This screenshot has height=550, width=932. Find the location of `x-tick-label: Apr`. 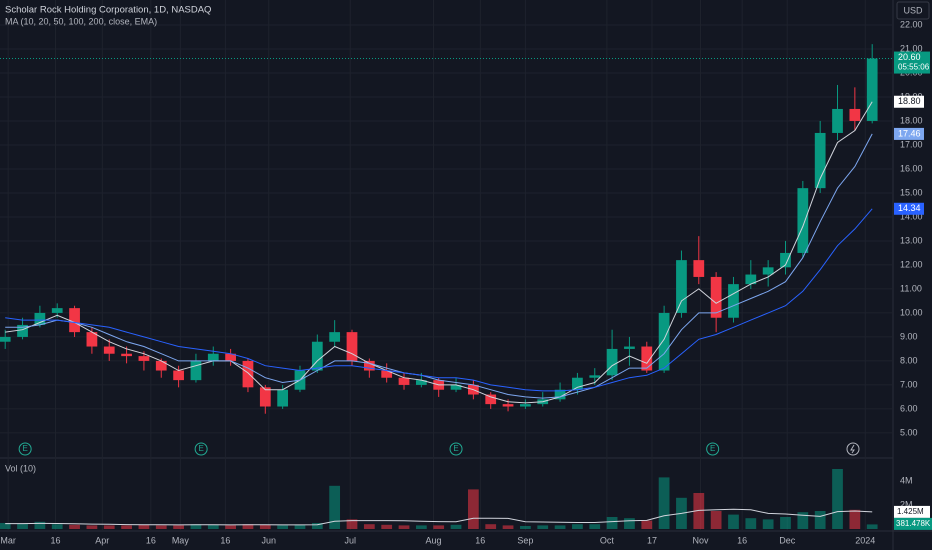

x-tick-label: Apr is located at coordinates (102, 540).